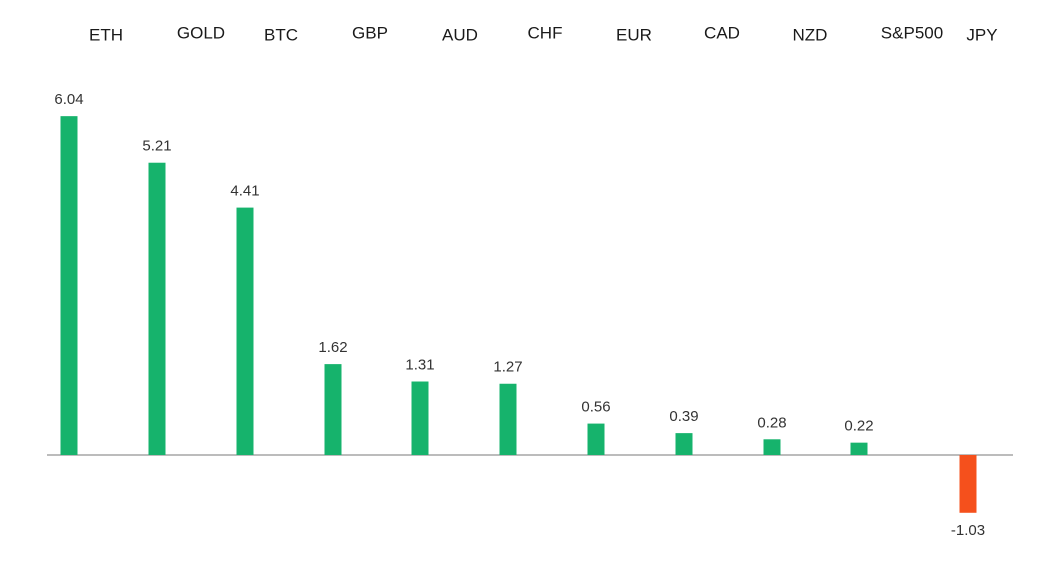  What do you see at coordinates (281, 34) in the screenshot?
I see `category-label: BTC` at bounding box center [281, 34].